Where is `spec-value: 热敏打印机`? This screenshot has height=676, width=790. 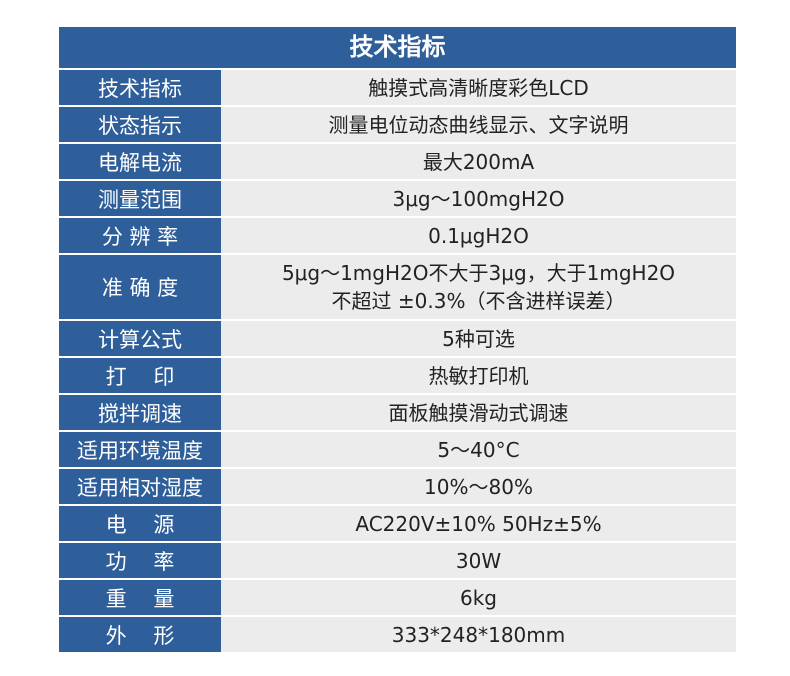
spec-value: 热敏打印机 is located at coordinates (478, 375).